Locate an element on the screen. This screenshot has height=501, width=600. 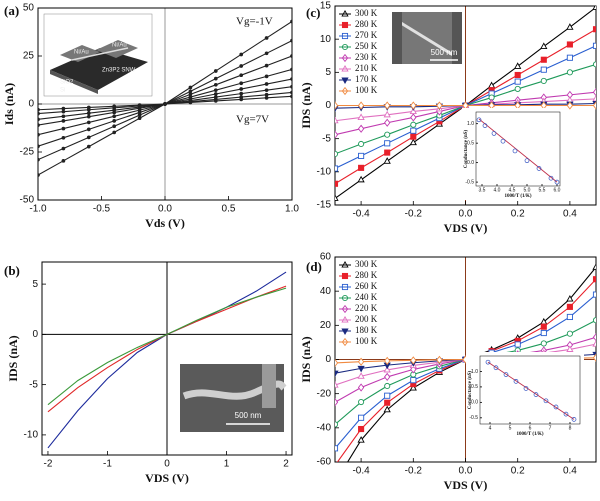
device-inset: Ni/Au Ni/Au Zn3P2 SNW SiO2 Si is located at coordinates (98, 55).